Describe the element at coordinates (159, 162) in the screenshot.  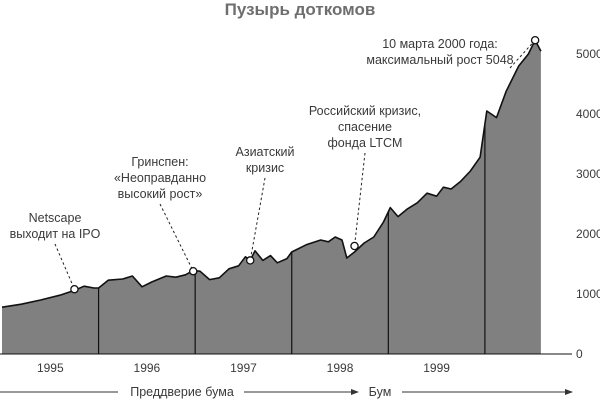
I see `annotation-text: Гринспен:` at that location.